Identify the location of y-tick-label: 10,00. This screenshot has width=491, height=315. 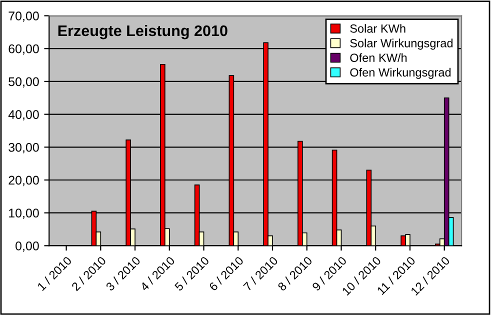
(24, 213).